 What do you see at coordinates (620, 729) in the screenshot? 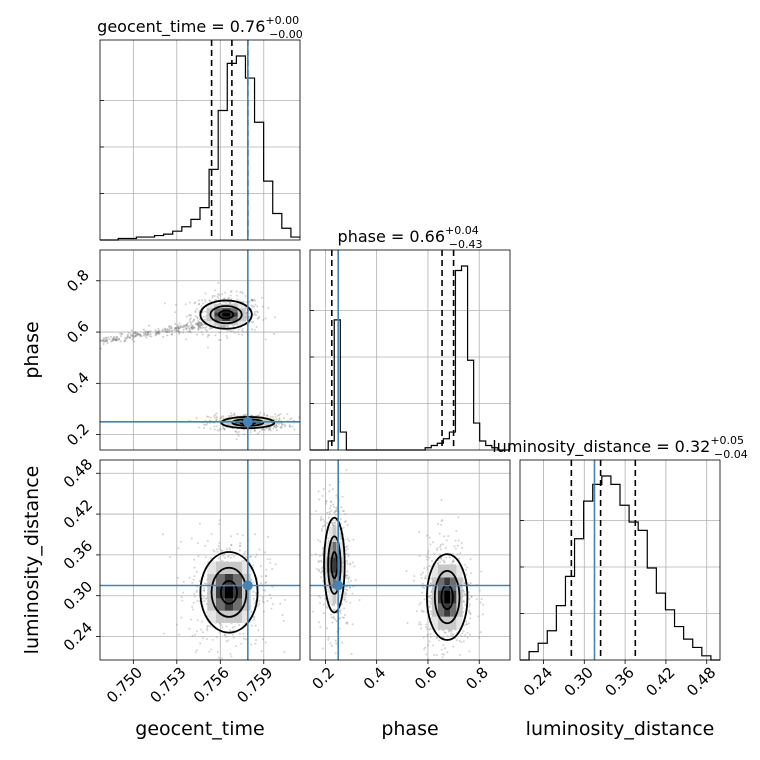
I see `x-axis-label-luminosity_distance: luminosity_distance` at bounding box center [620, 729].